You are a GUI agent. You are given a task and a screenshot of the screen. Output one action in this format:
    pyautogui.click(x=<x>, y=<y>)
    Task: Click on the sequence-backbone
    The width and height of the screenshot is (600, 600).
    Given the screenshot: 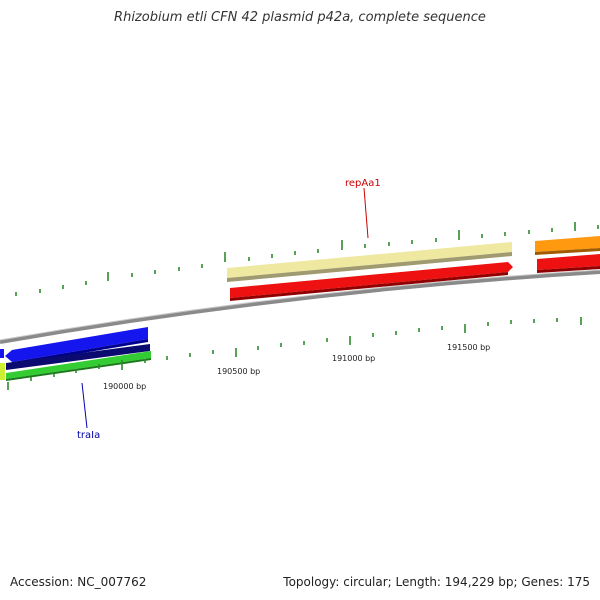 What is the action you would take?
    pyautogui.click(x=300, y=307)
    